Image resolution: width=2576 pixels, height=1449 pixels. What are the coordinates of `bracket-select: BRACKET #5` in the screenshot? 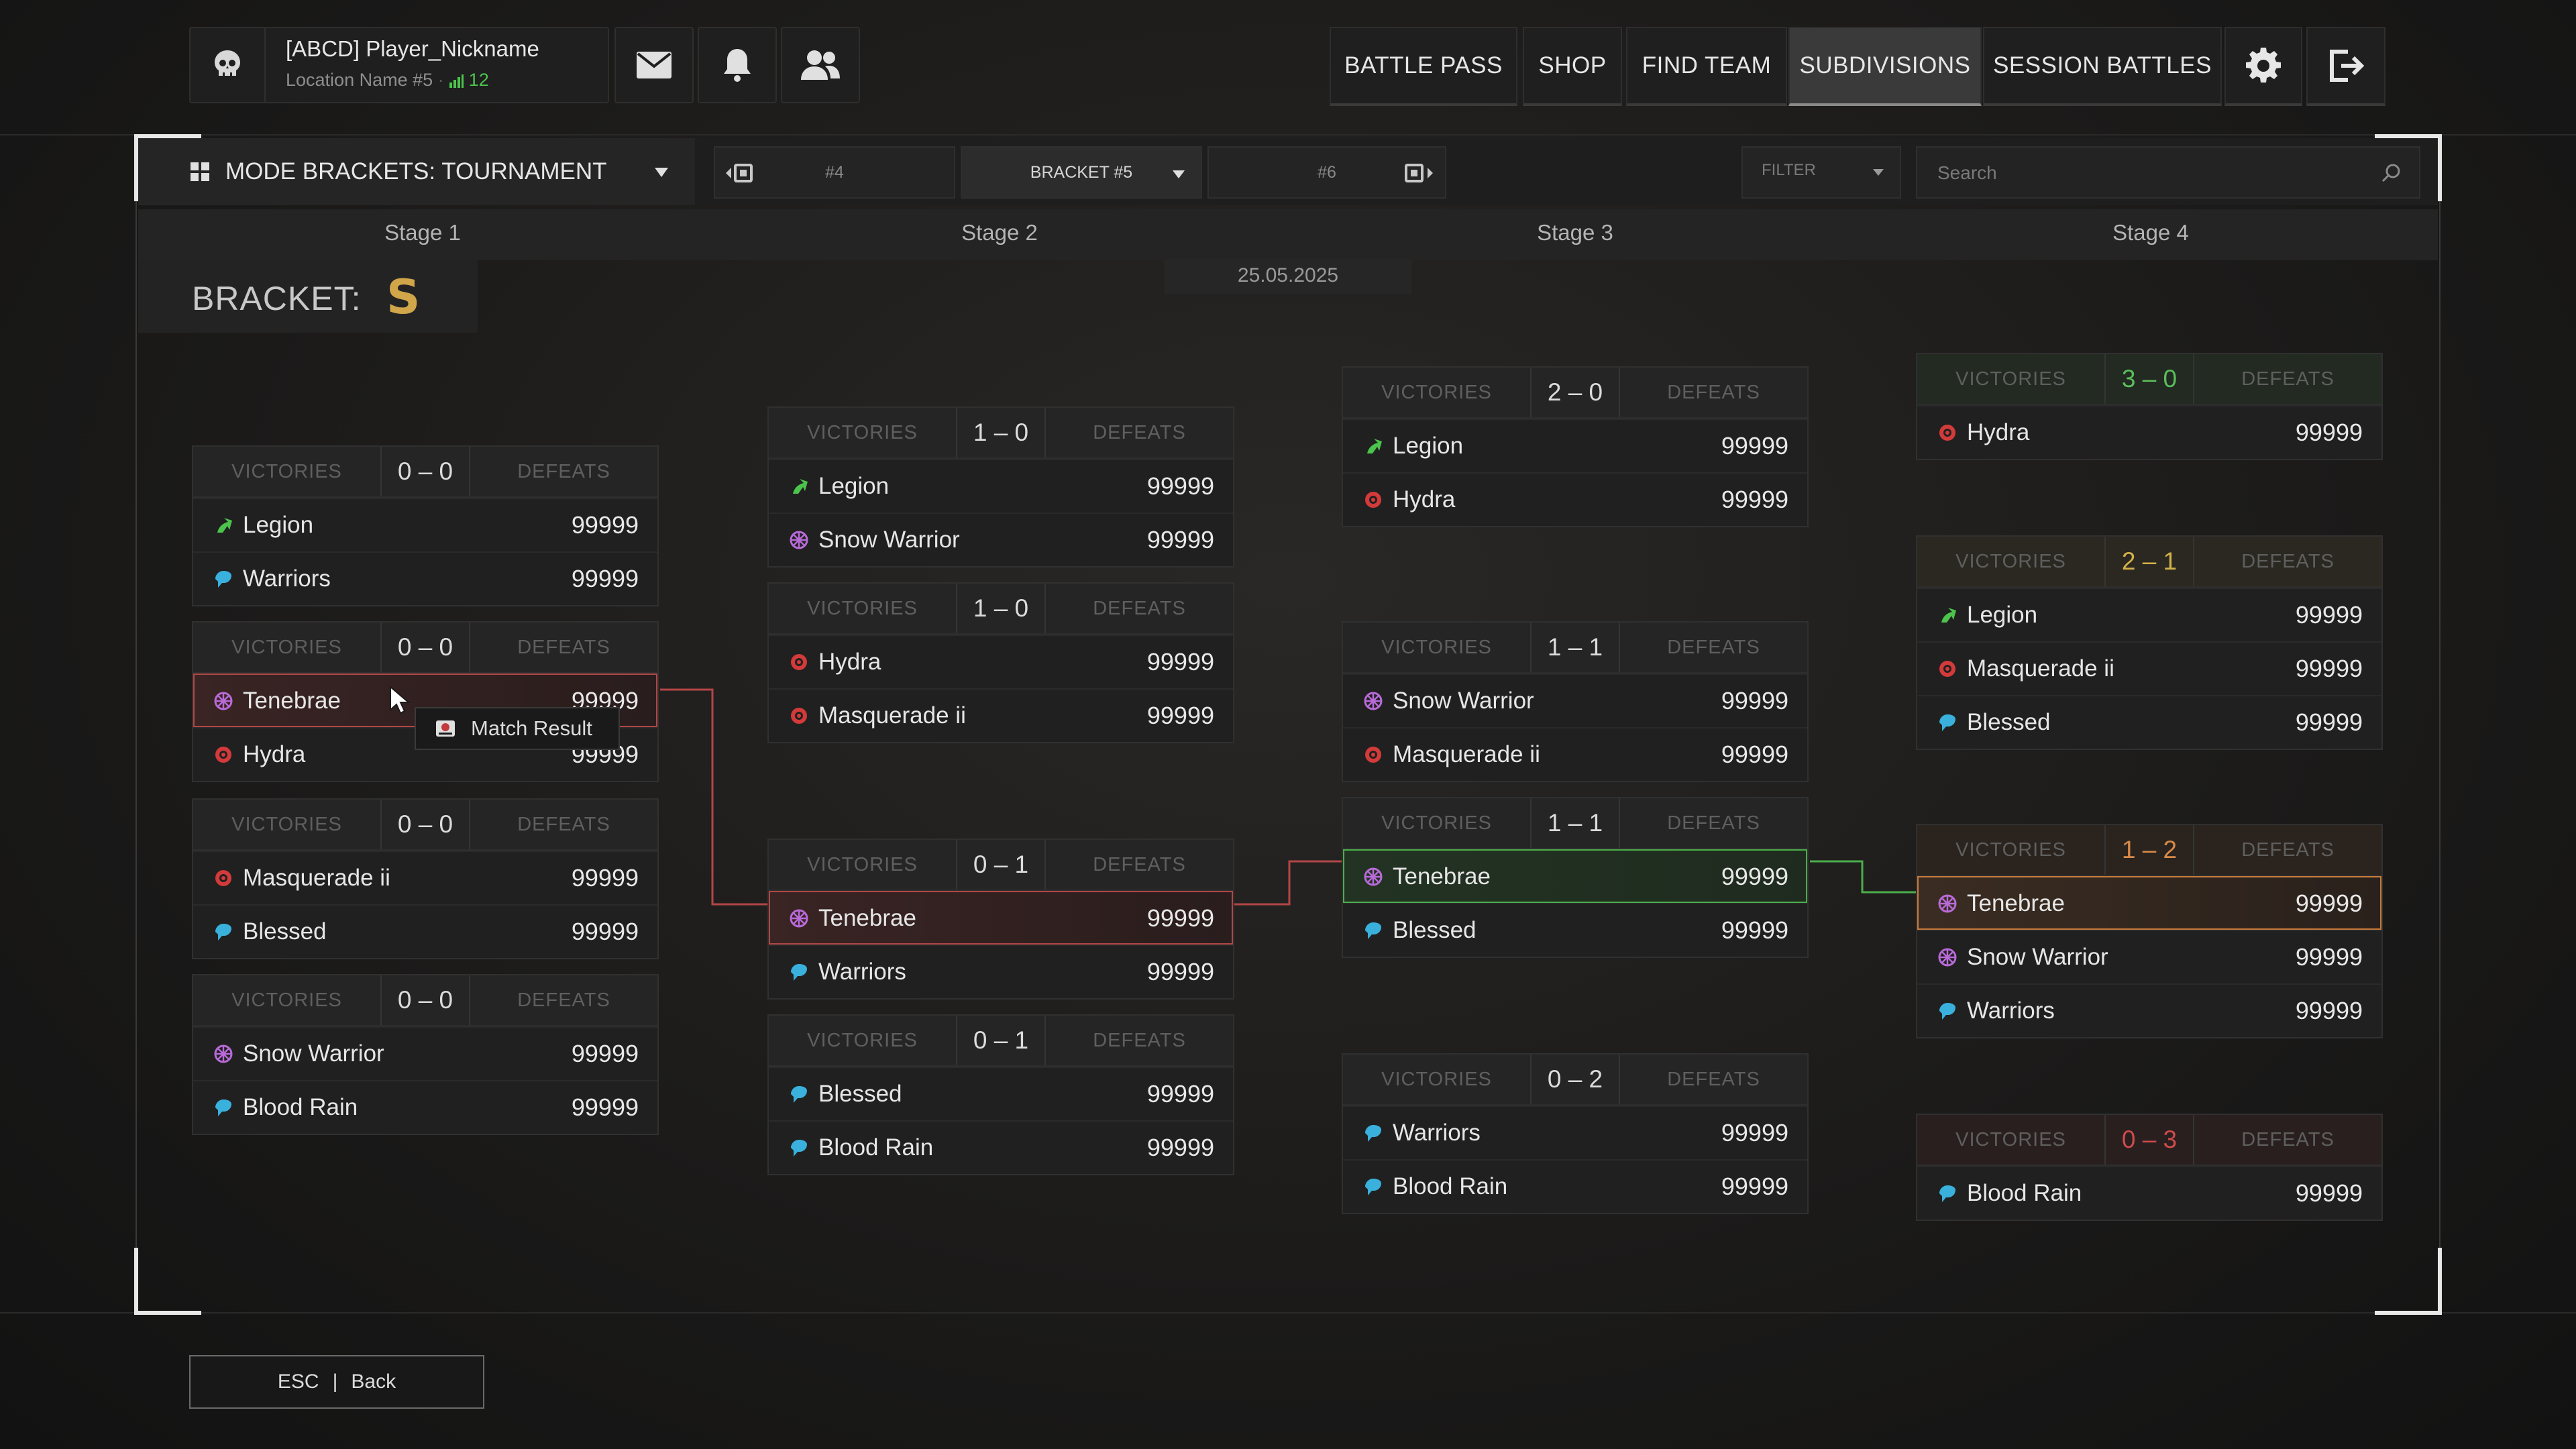 It's located at (1081, 172).